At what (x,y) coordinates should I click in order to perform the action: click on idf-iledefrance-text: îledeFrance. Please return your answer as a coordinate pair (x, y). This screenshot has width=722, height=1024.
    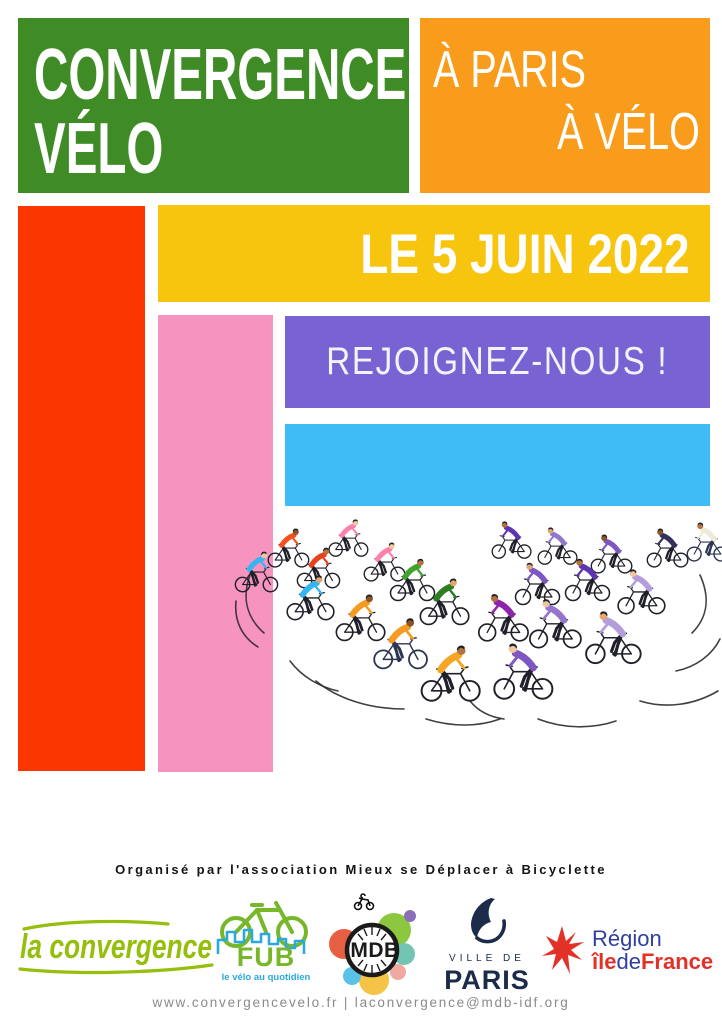
    Looking at the image, I should click on (653, 961).